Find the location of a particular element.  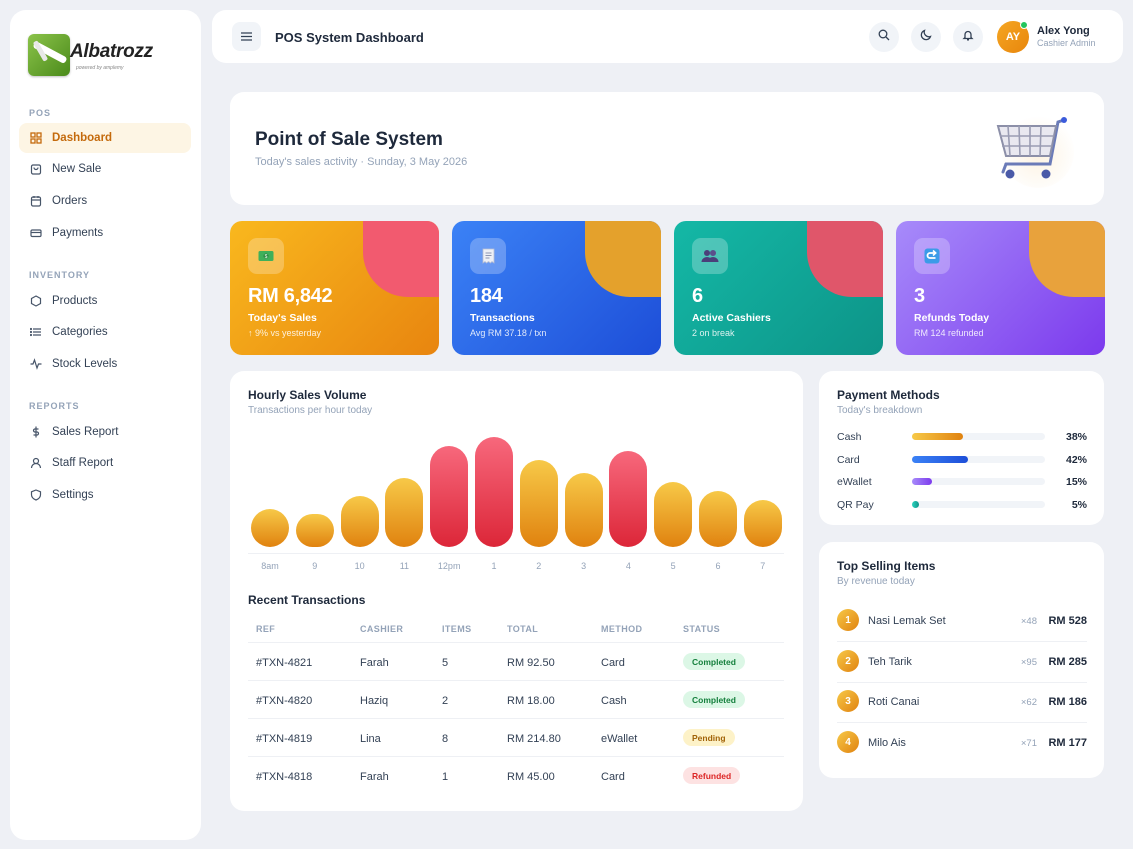

dollar-icon is located at coordinates (36, 432).